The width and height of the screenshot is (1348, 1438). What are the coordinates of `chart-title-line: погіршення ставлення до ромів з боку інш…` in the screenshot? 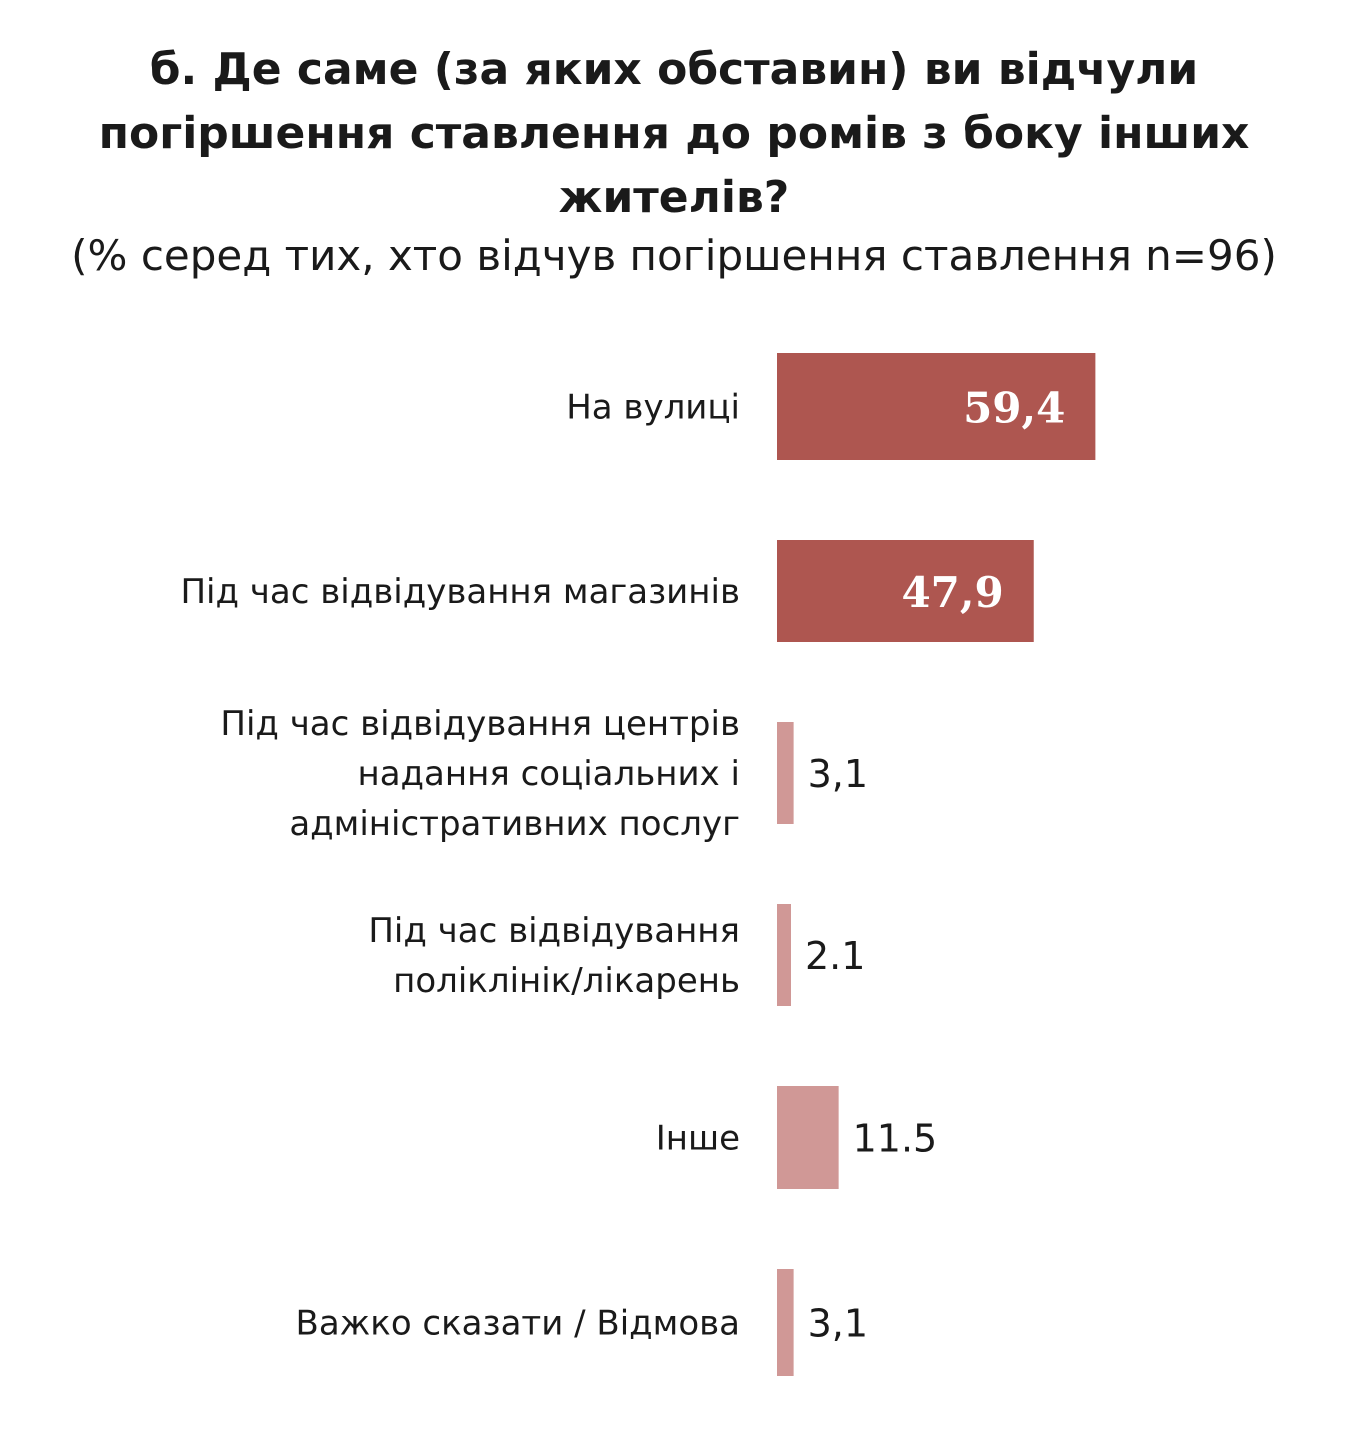 It's located at (674, 133).